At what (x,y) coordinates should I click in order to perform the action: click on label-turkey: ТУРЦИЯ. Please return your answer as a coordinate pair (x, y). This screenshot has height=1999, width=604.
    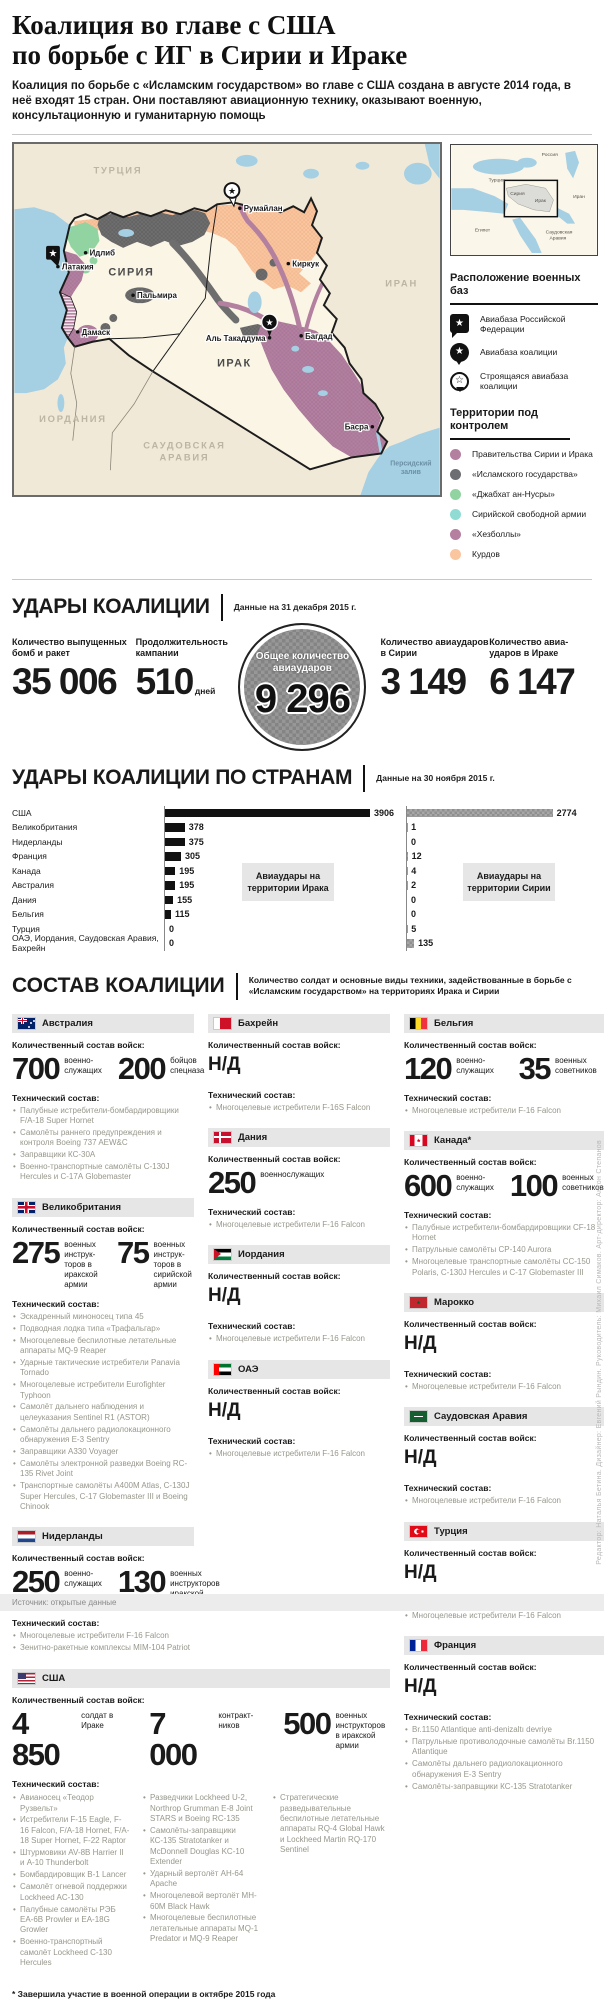
    Looking at the image, I should click on (118, 170).